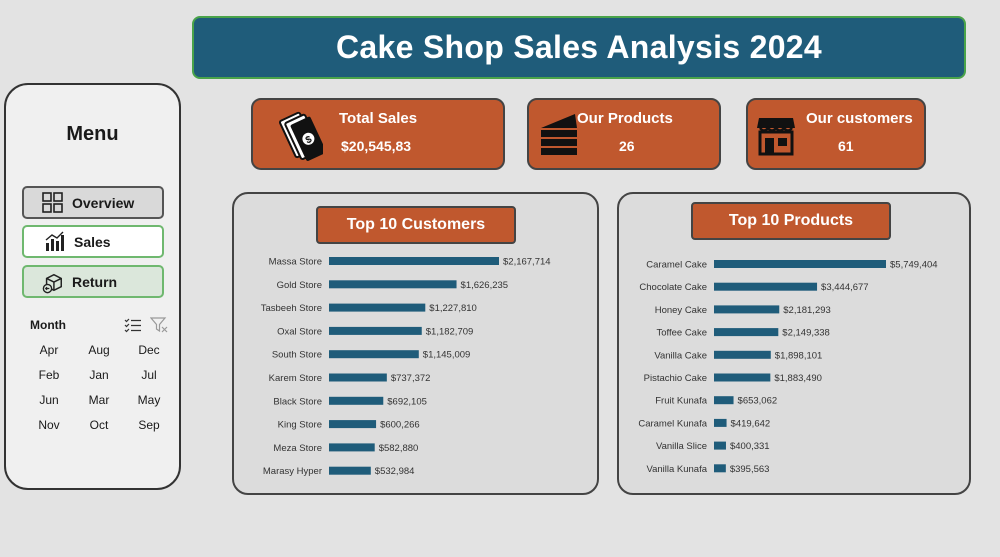 The height and width of the screenshot is (557, 1000). Describe the element at coordinates (624, 134) in the screenshot. I see `our-products-card: Our Products 26` at that location.